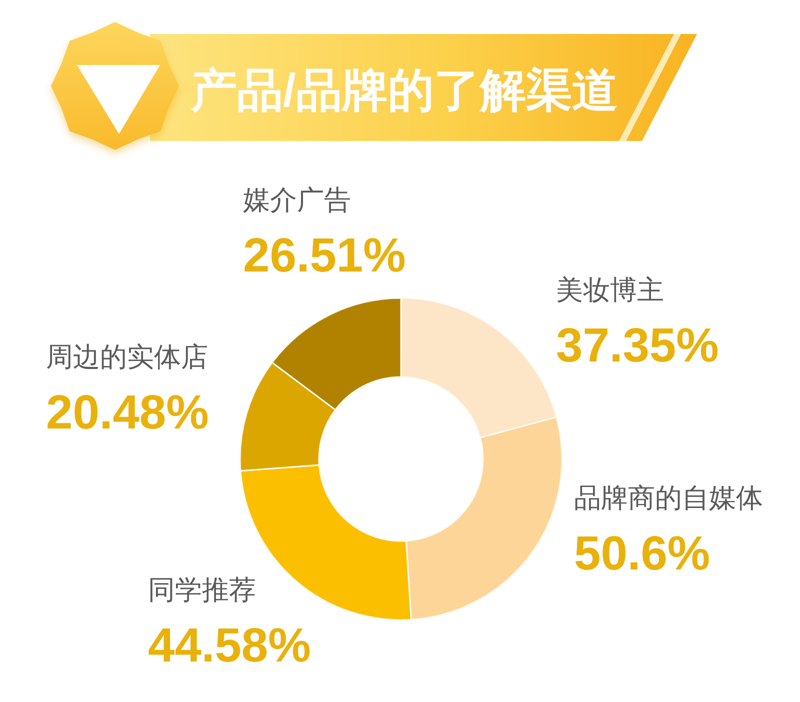 The width and height of the screenshot is (800, 702). I want to click on data-label: 50.6%, so click(642, 554).